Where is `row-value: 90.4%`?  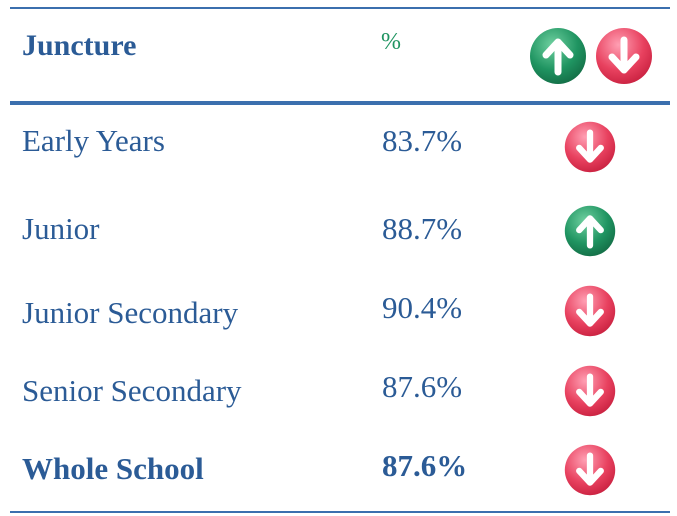 row-value: 90.4% is located at coordinates (422, 307).